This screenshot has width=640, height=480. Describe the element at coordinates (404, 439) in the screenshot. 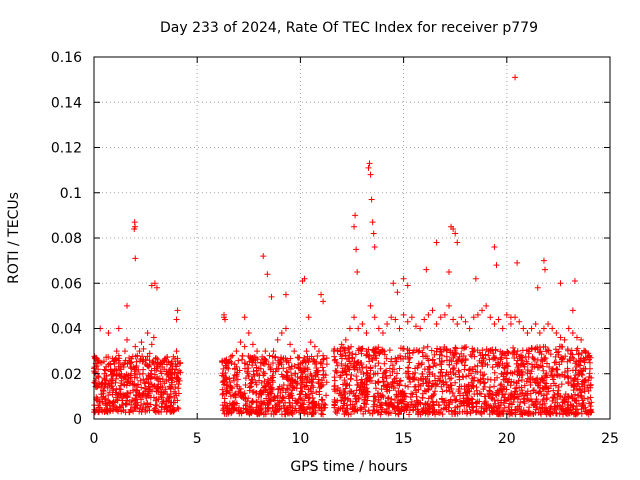

I see `x-tick-label: 15` at that location.